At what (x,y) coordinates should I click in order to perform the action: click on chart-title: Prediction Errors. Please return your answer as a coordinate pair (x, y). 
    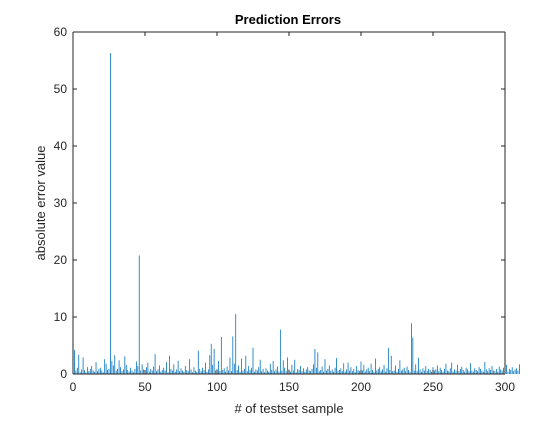
    Looking at the image, I should click on (288, 19).